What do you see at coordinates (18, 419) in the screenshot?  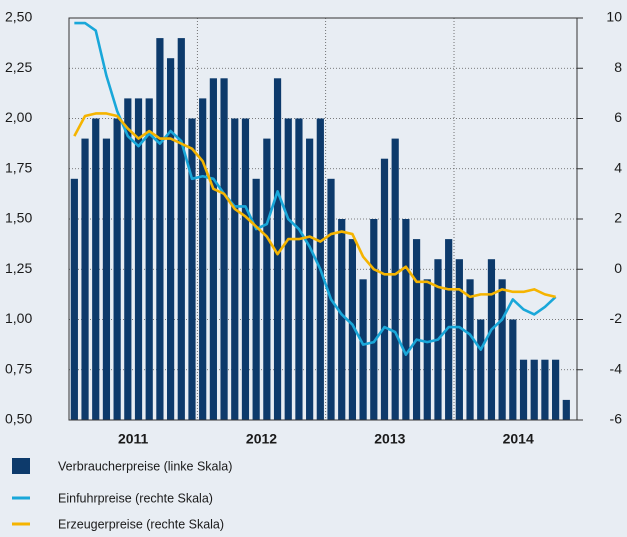 I see `y-tick-label: 0,50` at bounding box center [18, 419].